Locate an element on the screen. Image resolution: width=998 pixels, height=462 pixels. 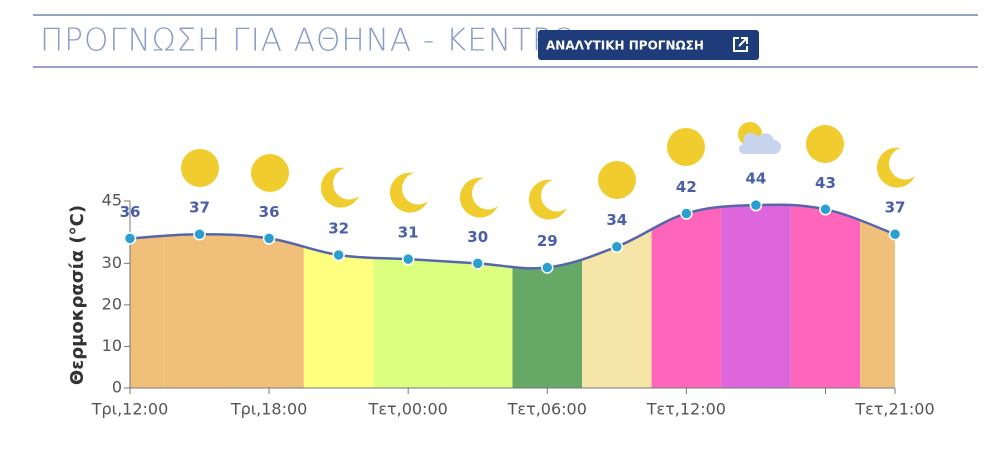
value-label: 34 is located at coordinates (616, 220).